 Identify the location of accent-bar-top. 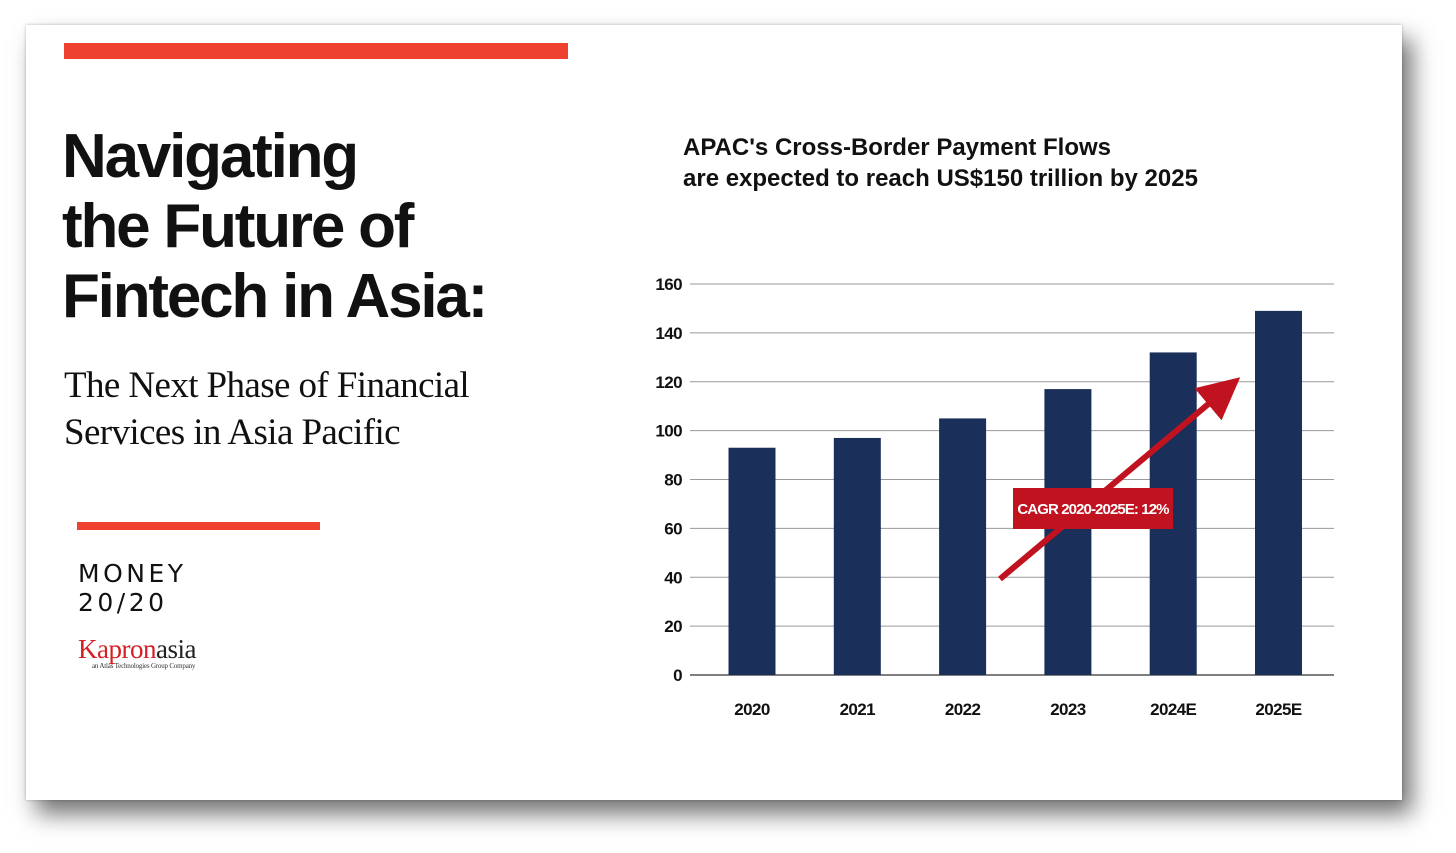
(316, 51).